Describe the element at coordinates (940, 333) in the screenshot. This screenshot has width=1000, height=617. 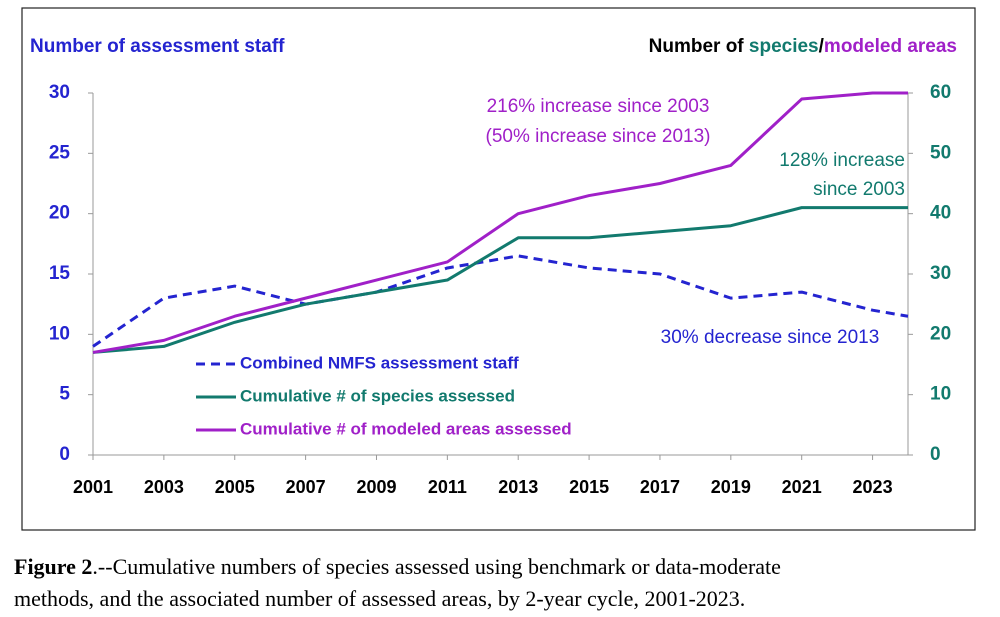
I see `y2-tick-label: 20` at that location.